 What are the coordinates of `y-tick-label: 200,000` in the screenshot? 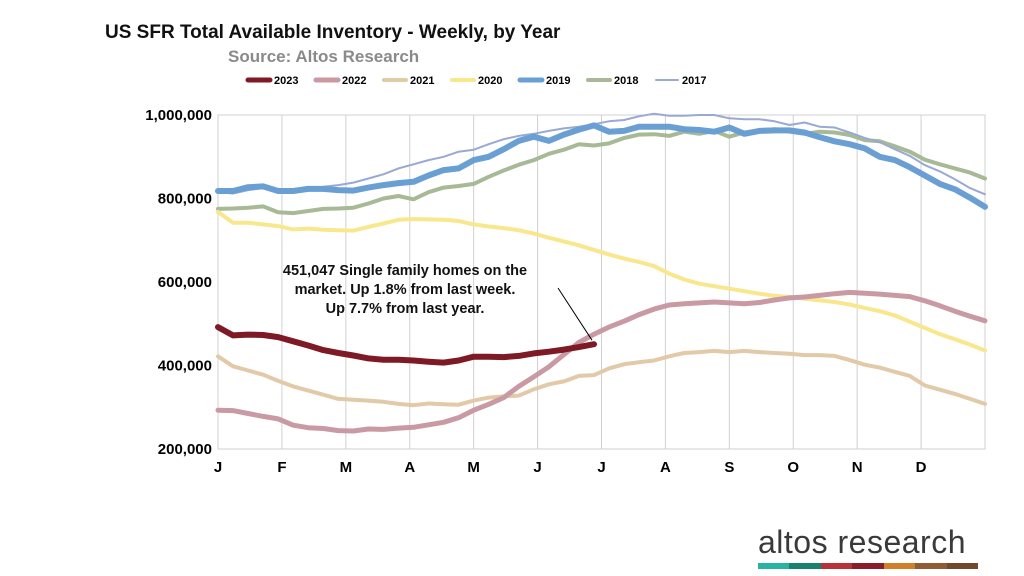 It's located at (185, 449).